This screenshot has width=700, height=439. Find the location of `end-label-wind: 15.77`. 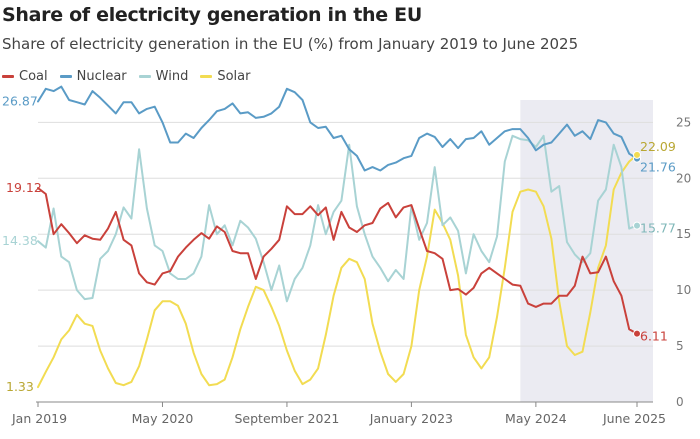

end-label-wind: 15.77 is located at coordinates (658, 228).